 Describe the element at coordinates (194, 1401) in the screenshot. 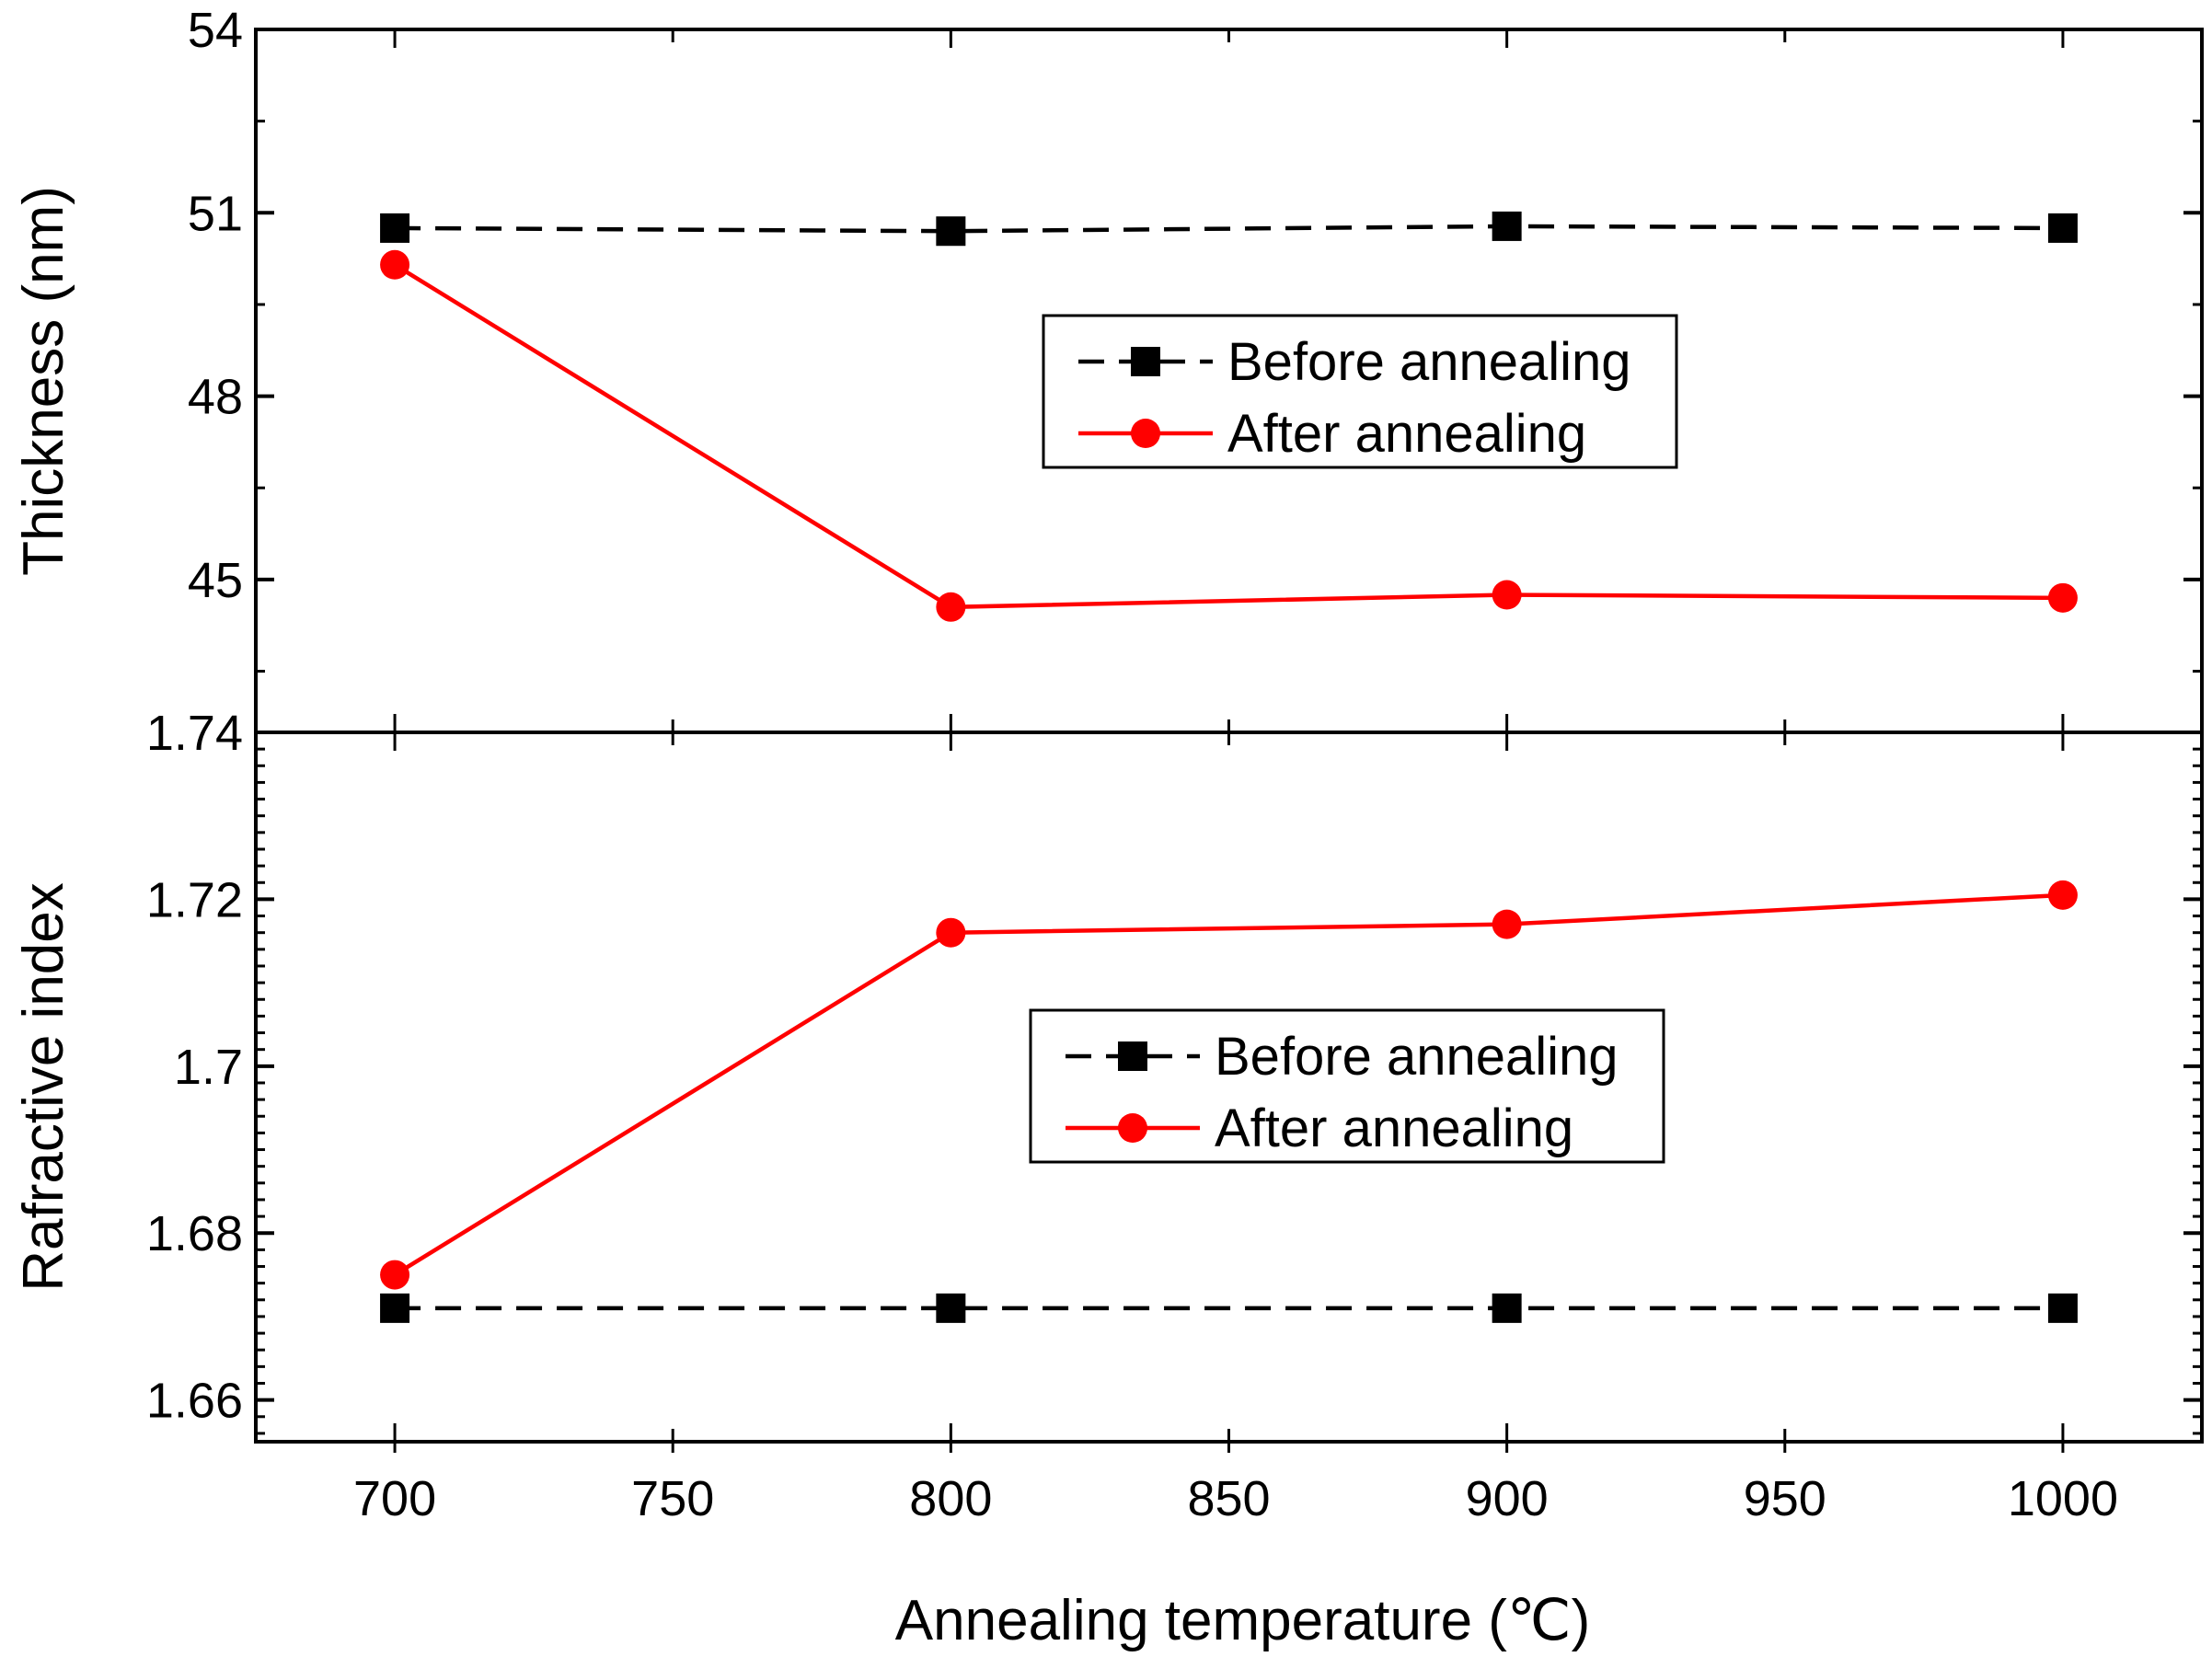

I see `y-tick-label: 1.66` at that location.